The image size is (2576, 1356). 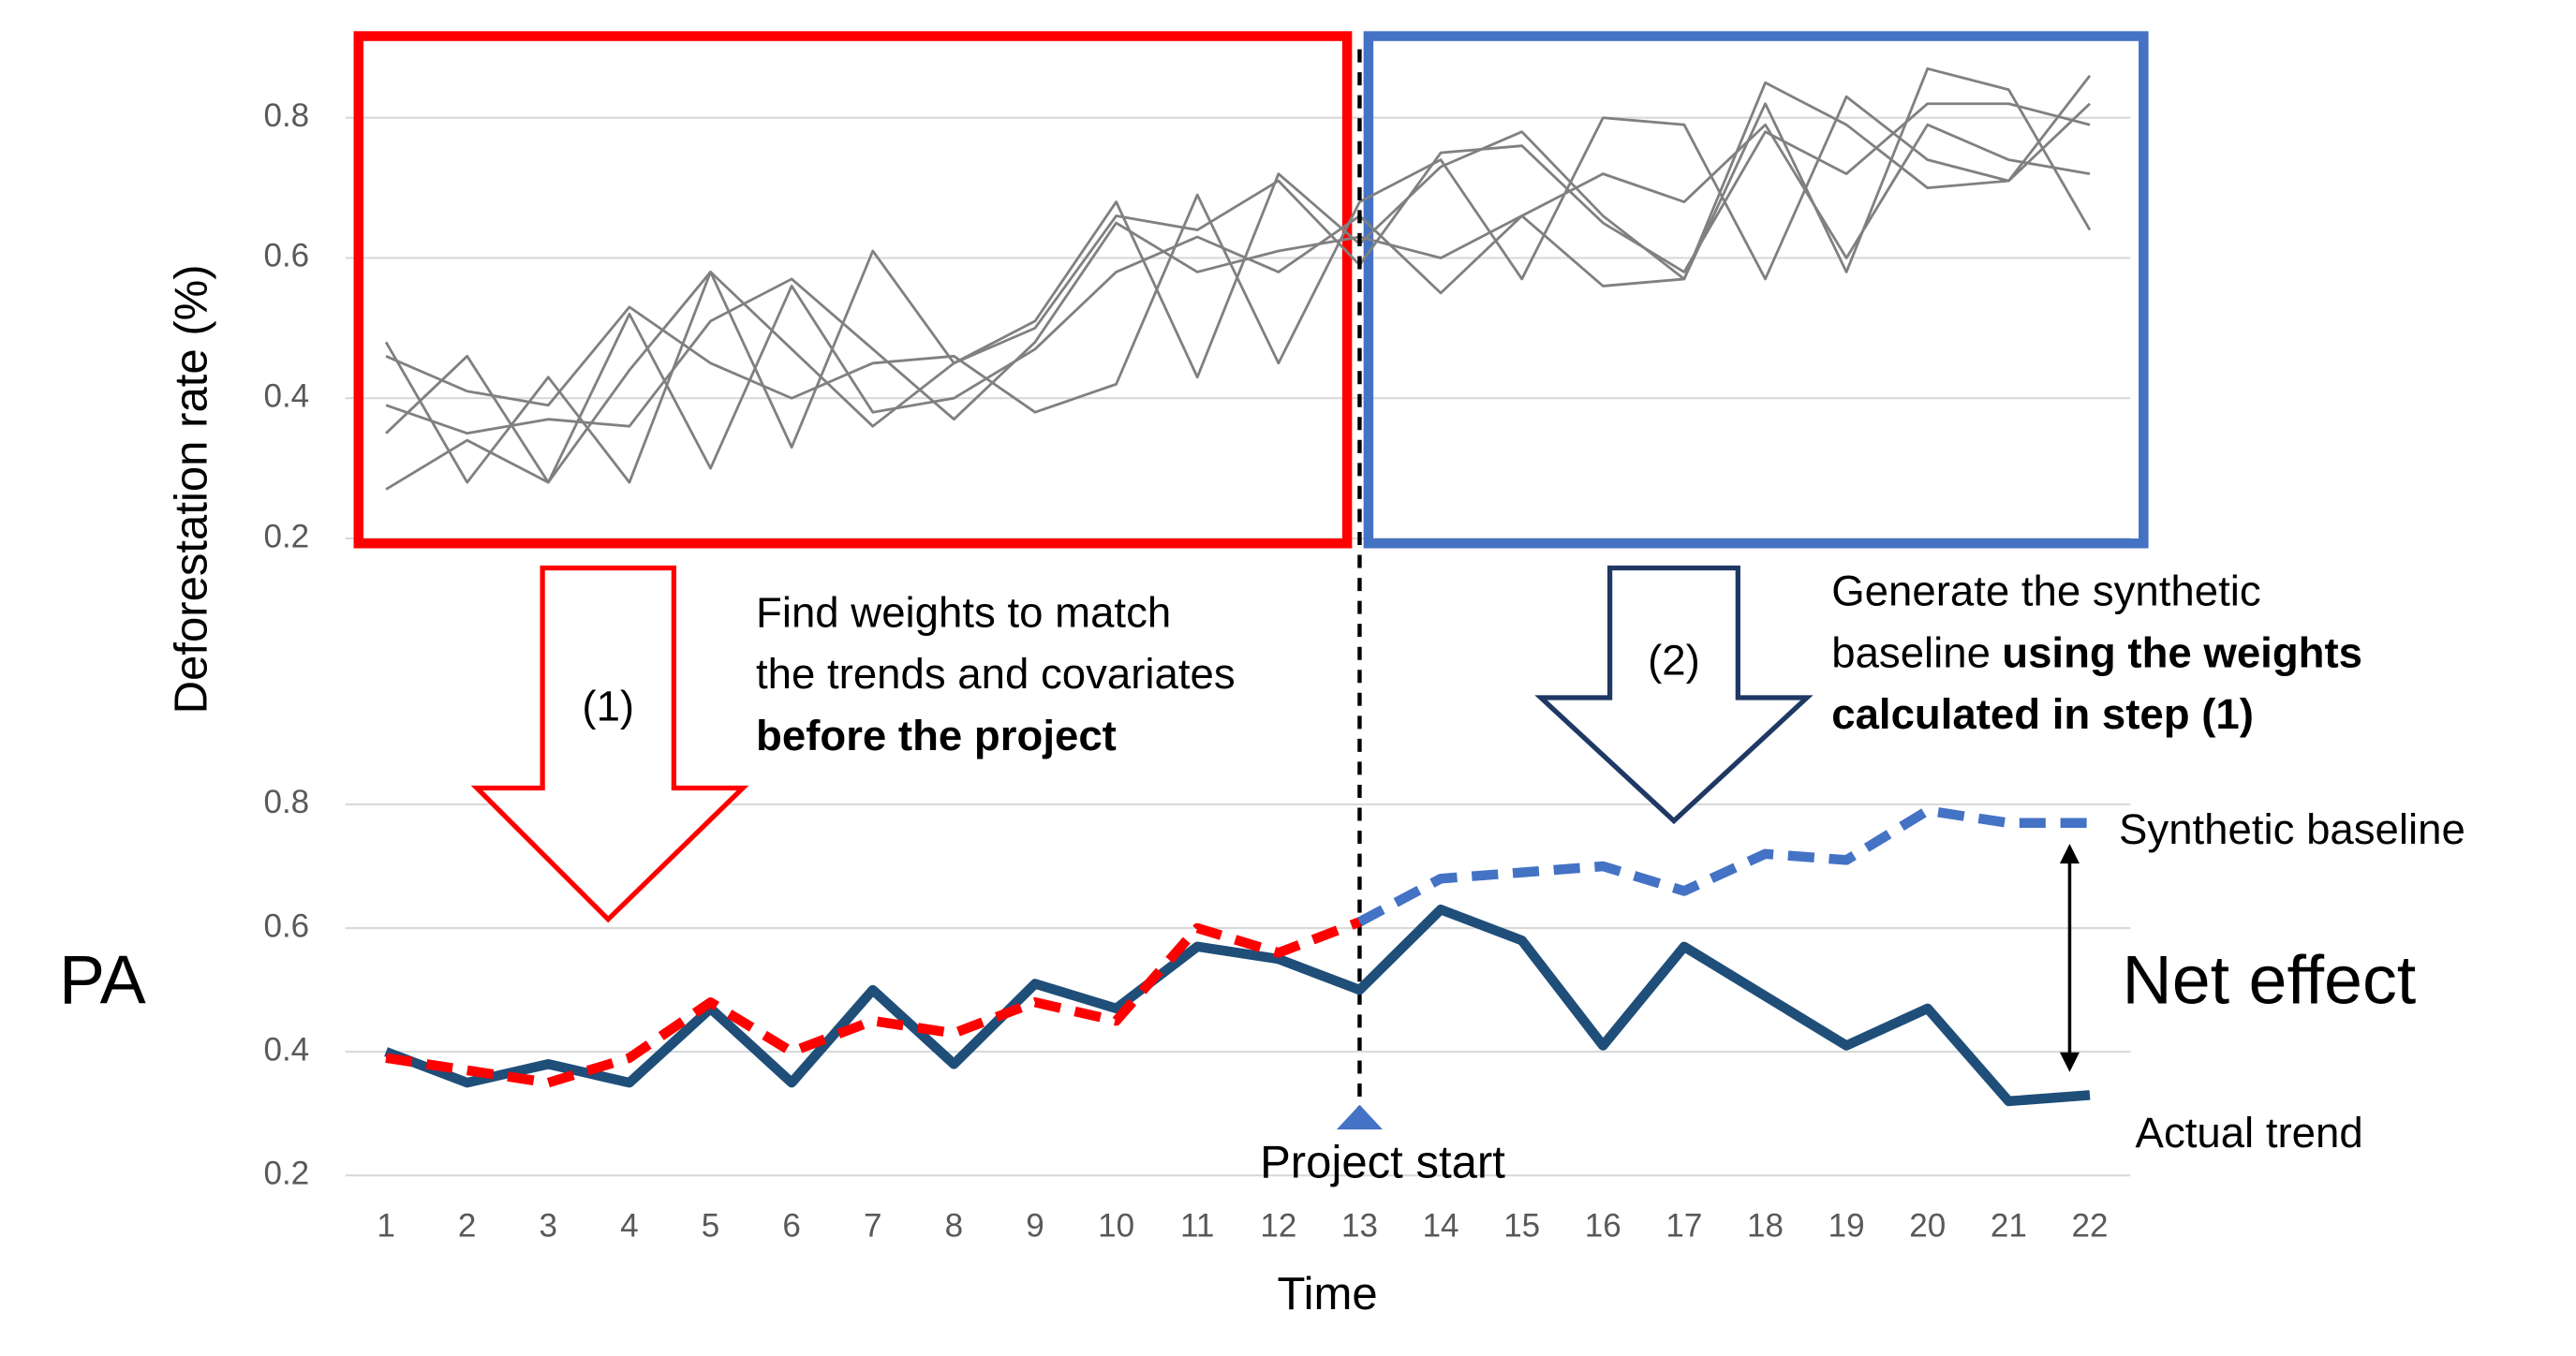 I want to click on step-text-part: calculated in step (1), so click(x=2043, y=714).